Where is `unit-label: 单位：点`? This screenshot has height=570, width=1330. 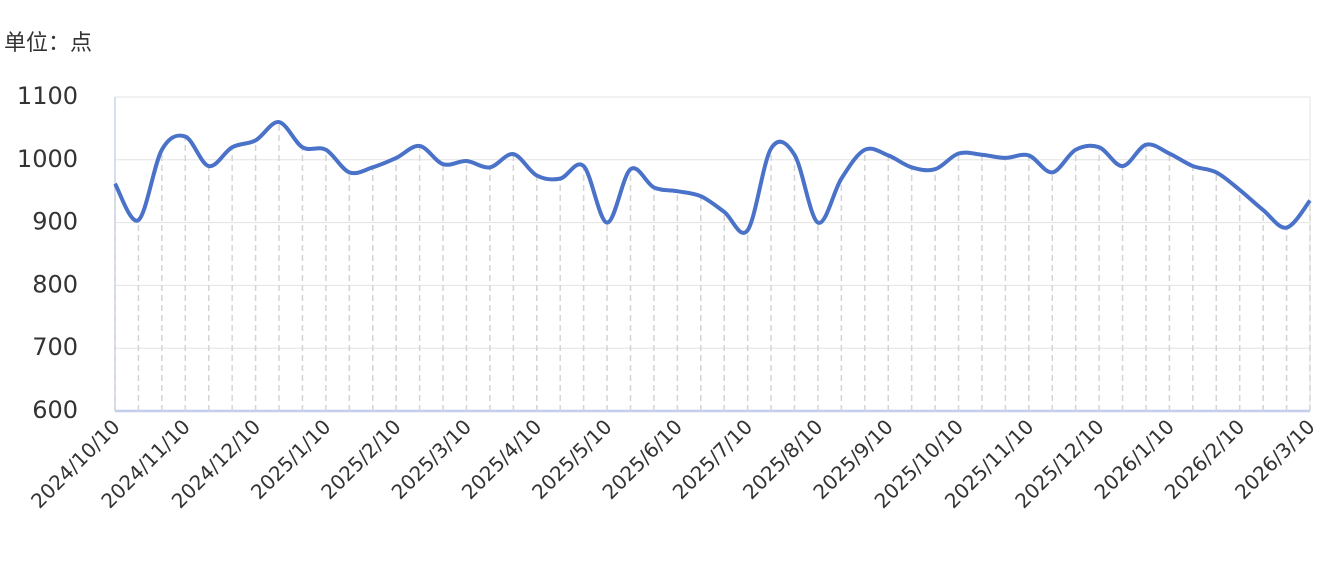
unit-label: 单位：点 is located at coordinates (48, 43).